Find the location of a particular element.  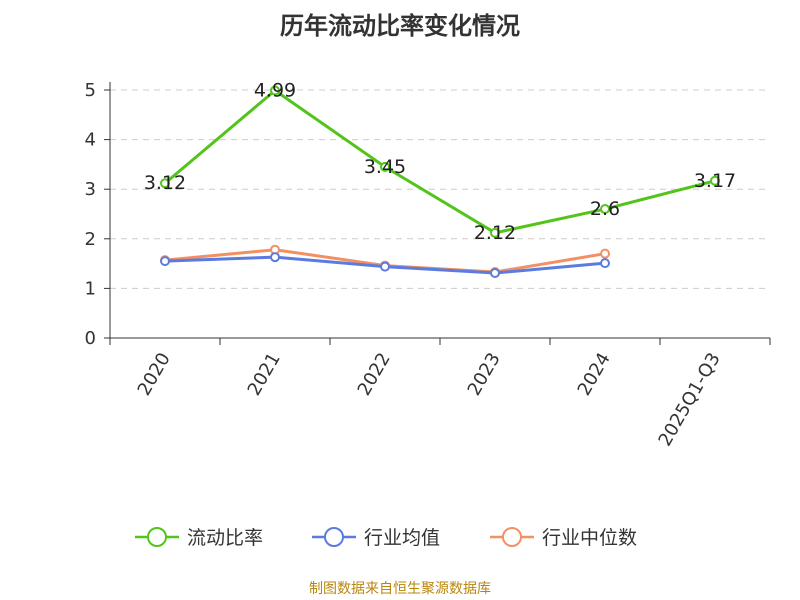

y-tick-label: 5 is located at coordinates (90, 90).